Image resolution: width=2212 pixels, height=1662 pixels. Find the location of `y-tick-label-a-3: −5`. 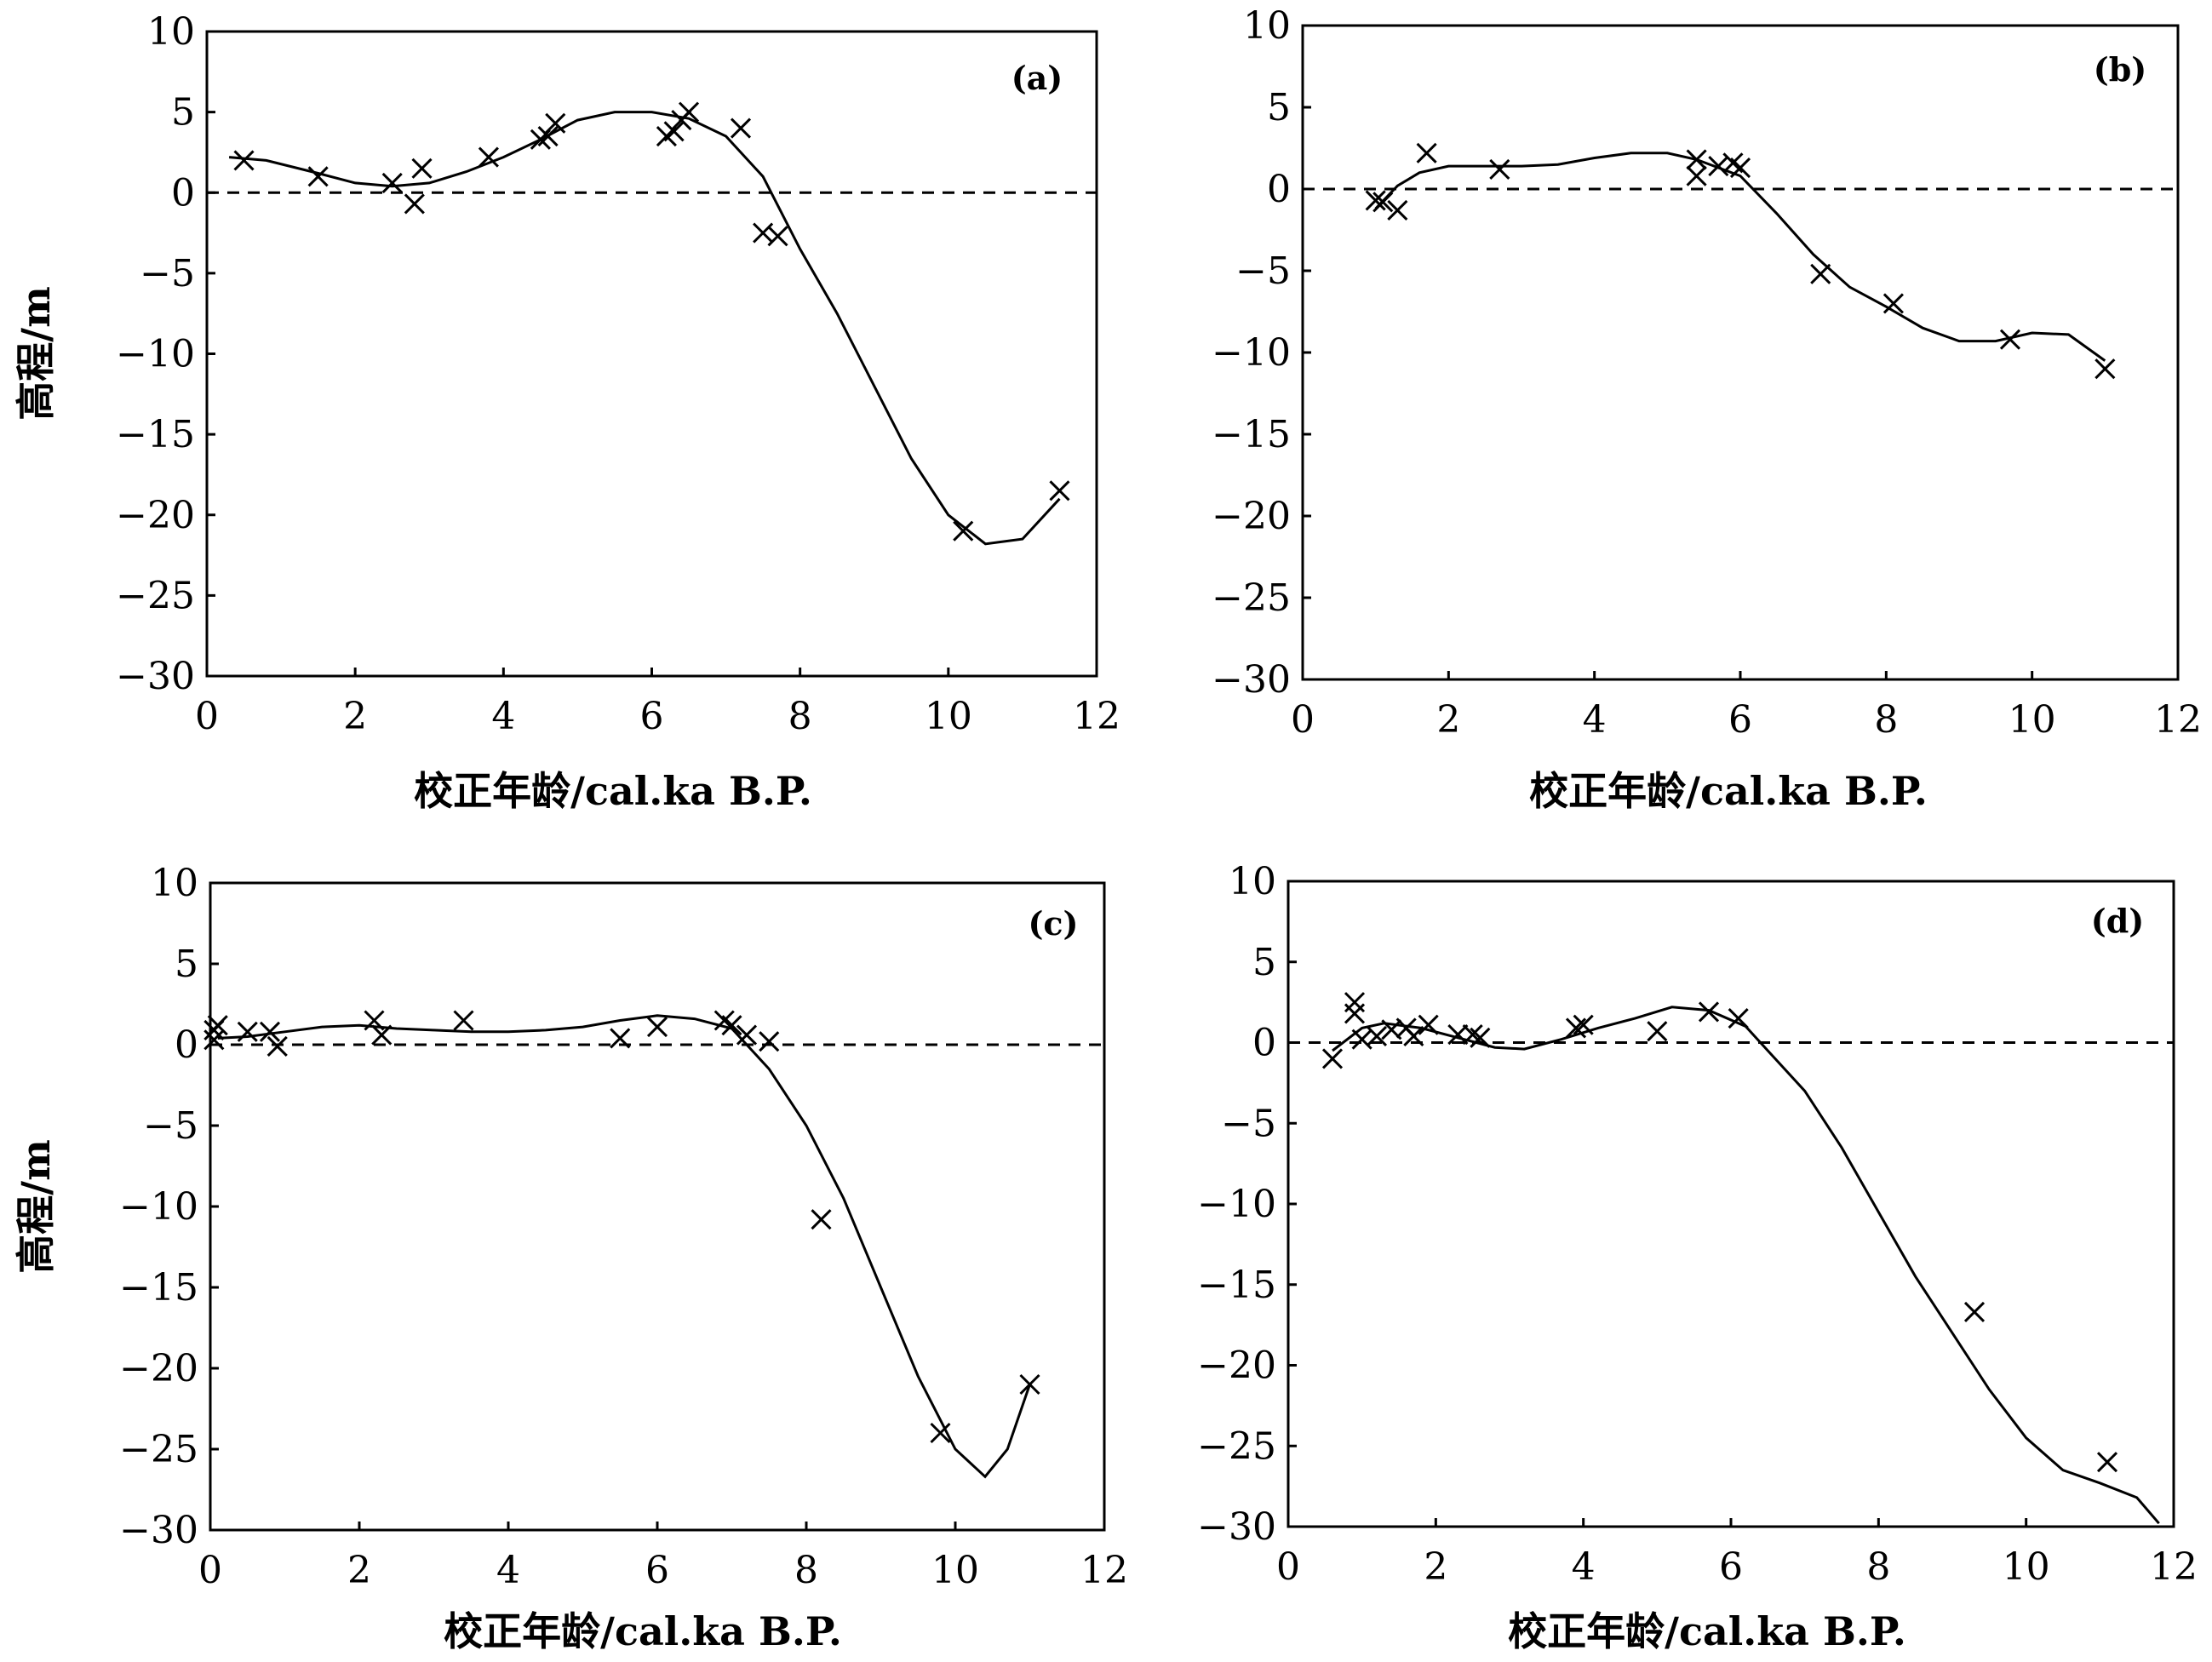

y-tick-label-a-3: −5 is located at coordinates (167, 273).